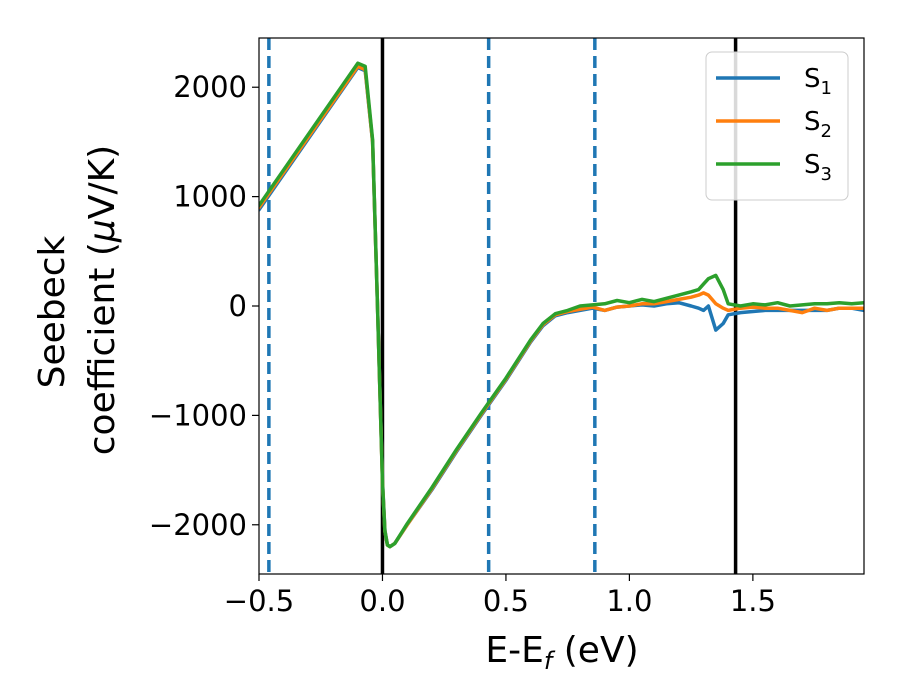  What do you see at coordinates (753, 601) in the screenshot?
I see `x-tick-label: 1.5` at bounding box center [753, 601].